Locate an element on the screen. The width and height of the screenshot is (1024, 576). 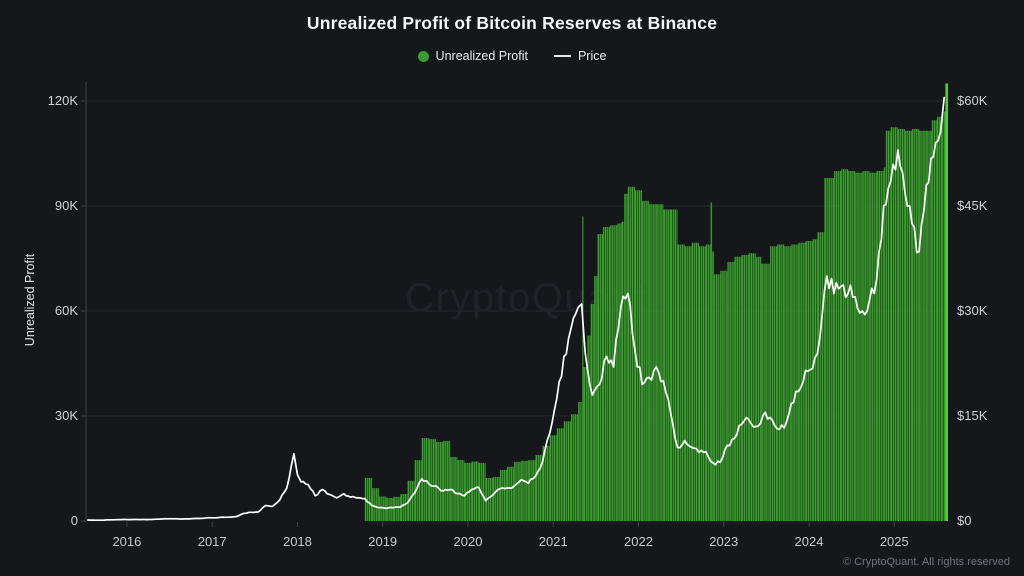
right-axis-tick-label: $45K is located at coordinates (972, 205).